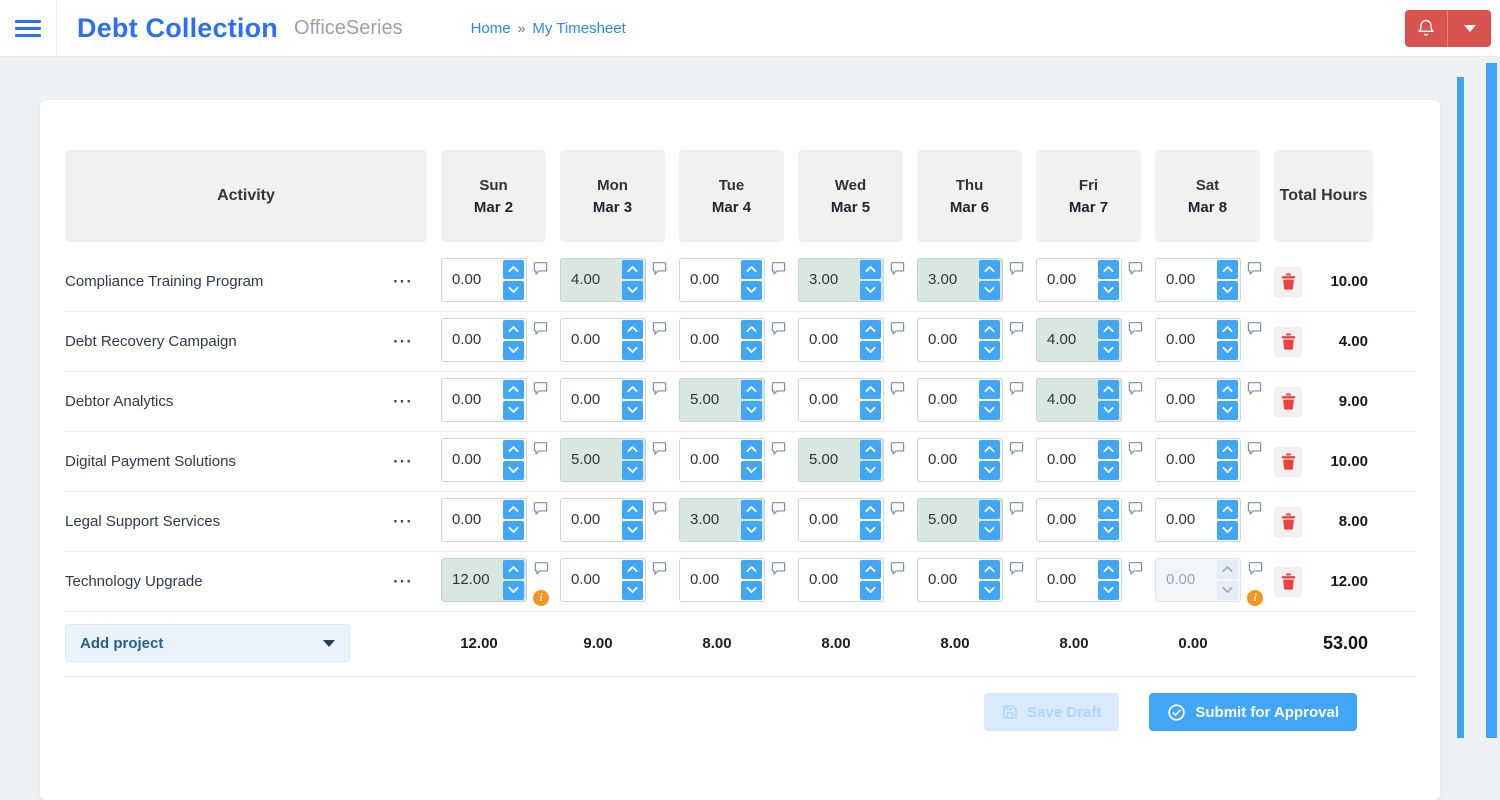 The width and height of the screenshot is (1500, 800). I want to click on save-draft-button: Save Draft, so click(1052, 712).